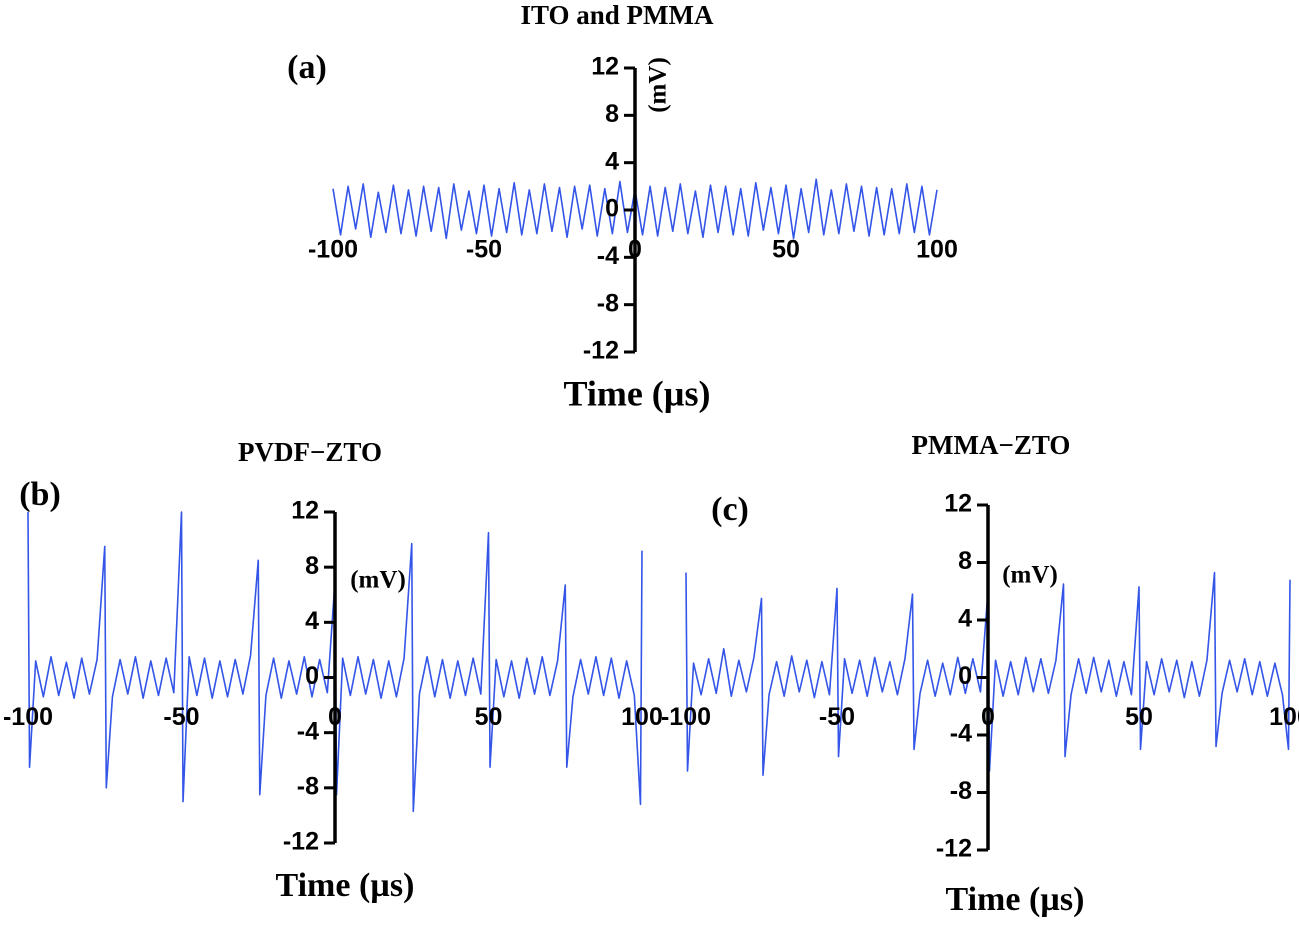 The width and height of the screenshot is (1299, 926). I want to click on panel-label: (c), so click(730, 509).